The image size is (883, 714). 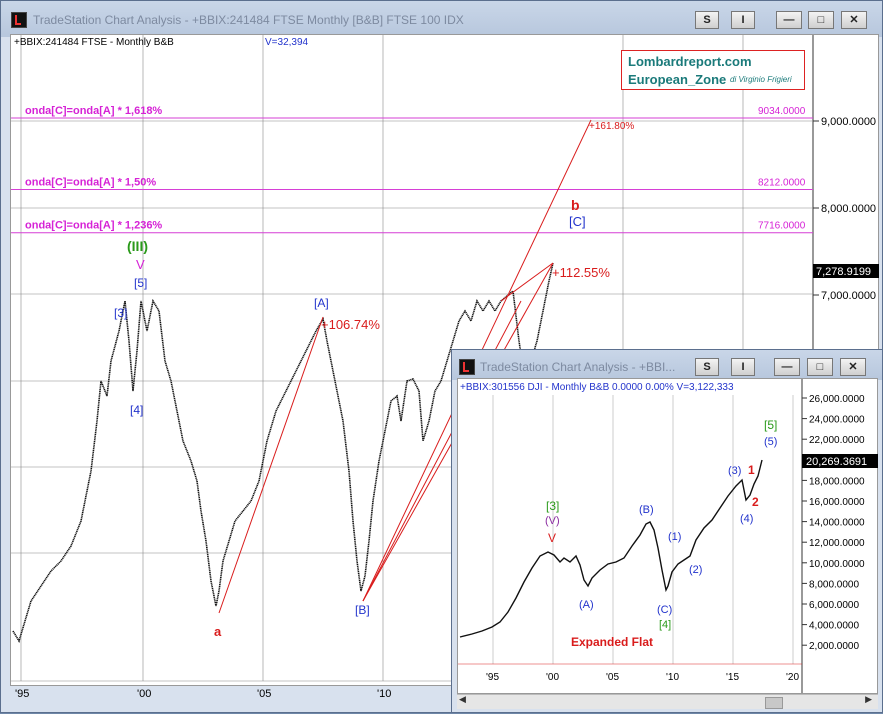 What do you see at coordinates (94, 42) in the screenshot?
I see `main-symbol-info: +BBIX:241484 FTSE - Monthly B&B` at bounding box center [94, 42].